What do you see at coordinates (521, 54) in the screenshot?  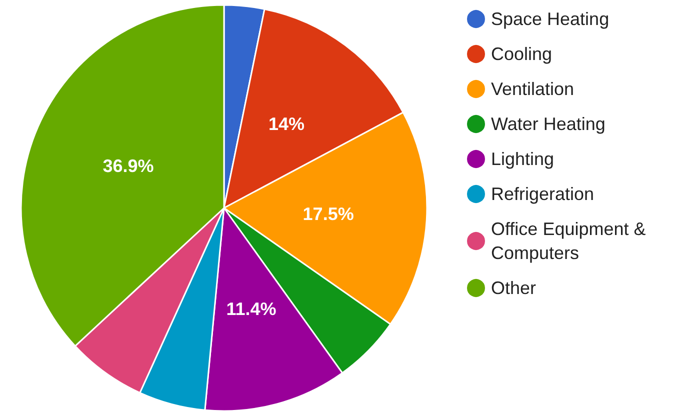 I see `legend-label: Cooling` at bounding box center [521, 54].